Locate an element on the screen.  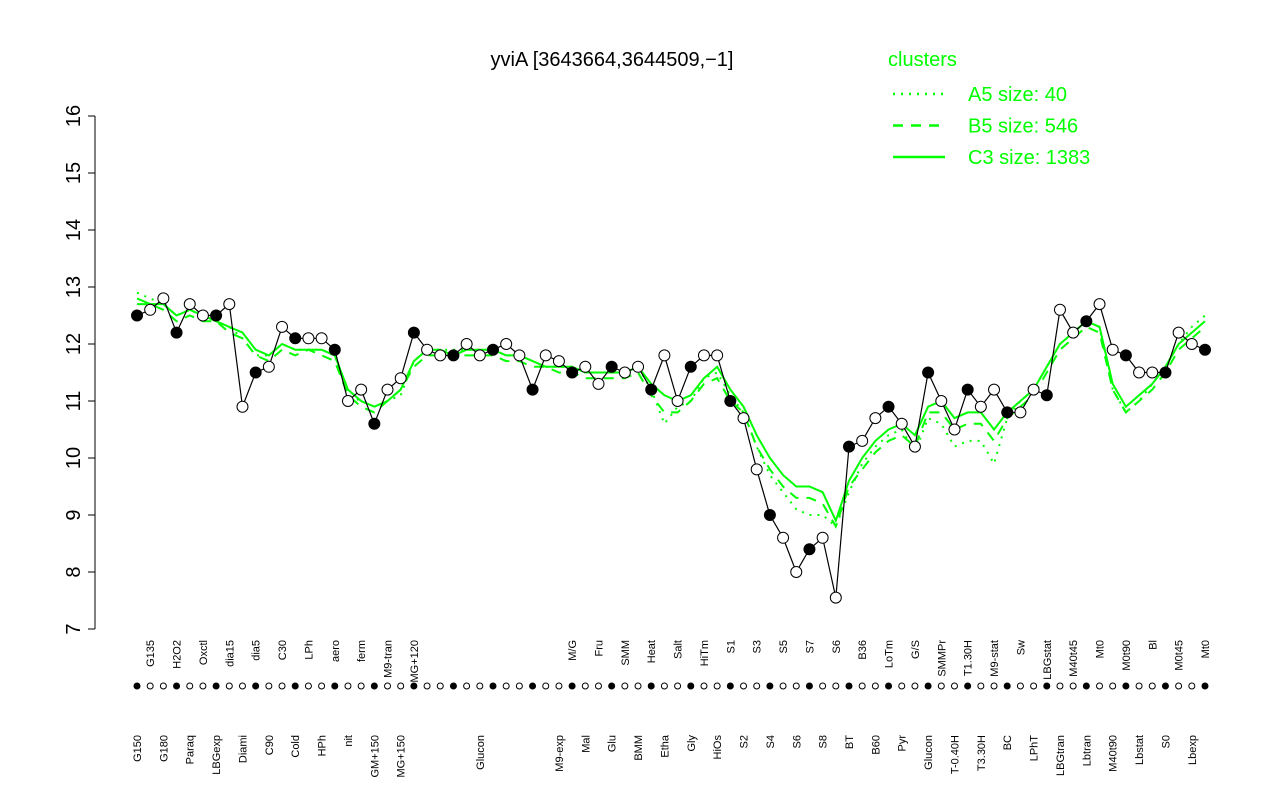
legend-label: A5 size: 40 is located at coordinates (1017, 95).